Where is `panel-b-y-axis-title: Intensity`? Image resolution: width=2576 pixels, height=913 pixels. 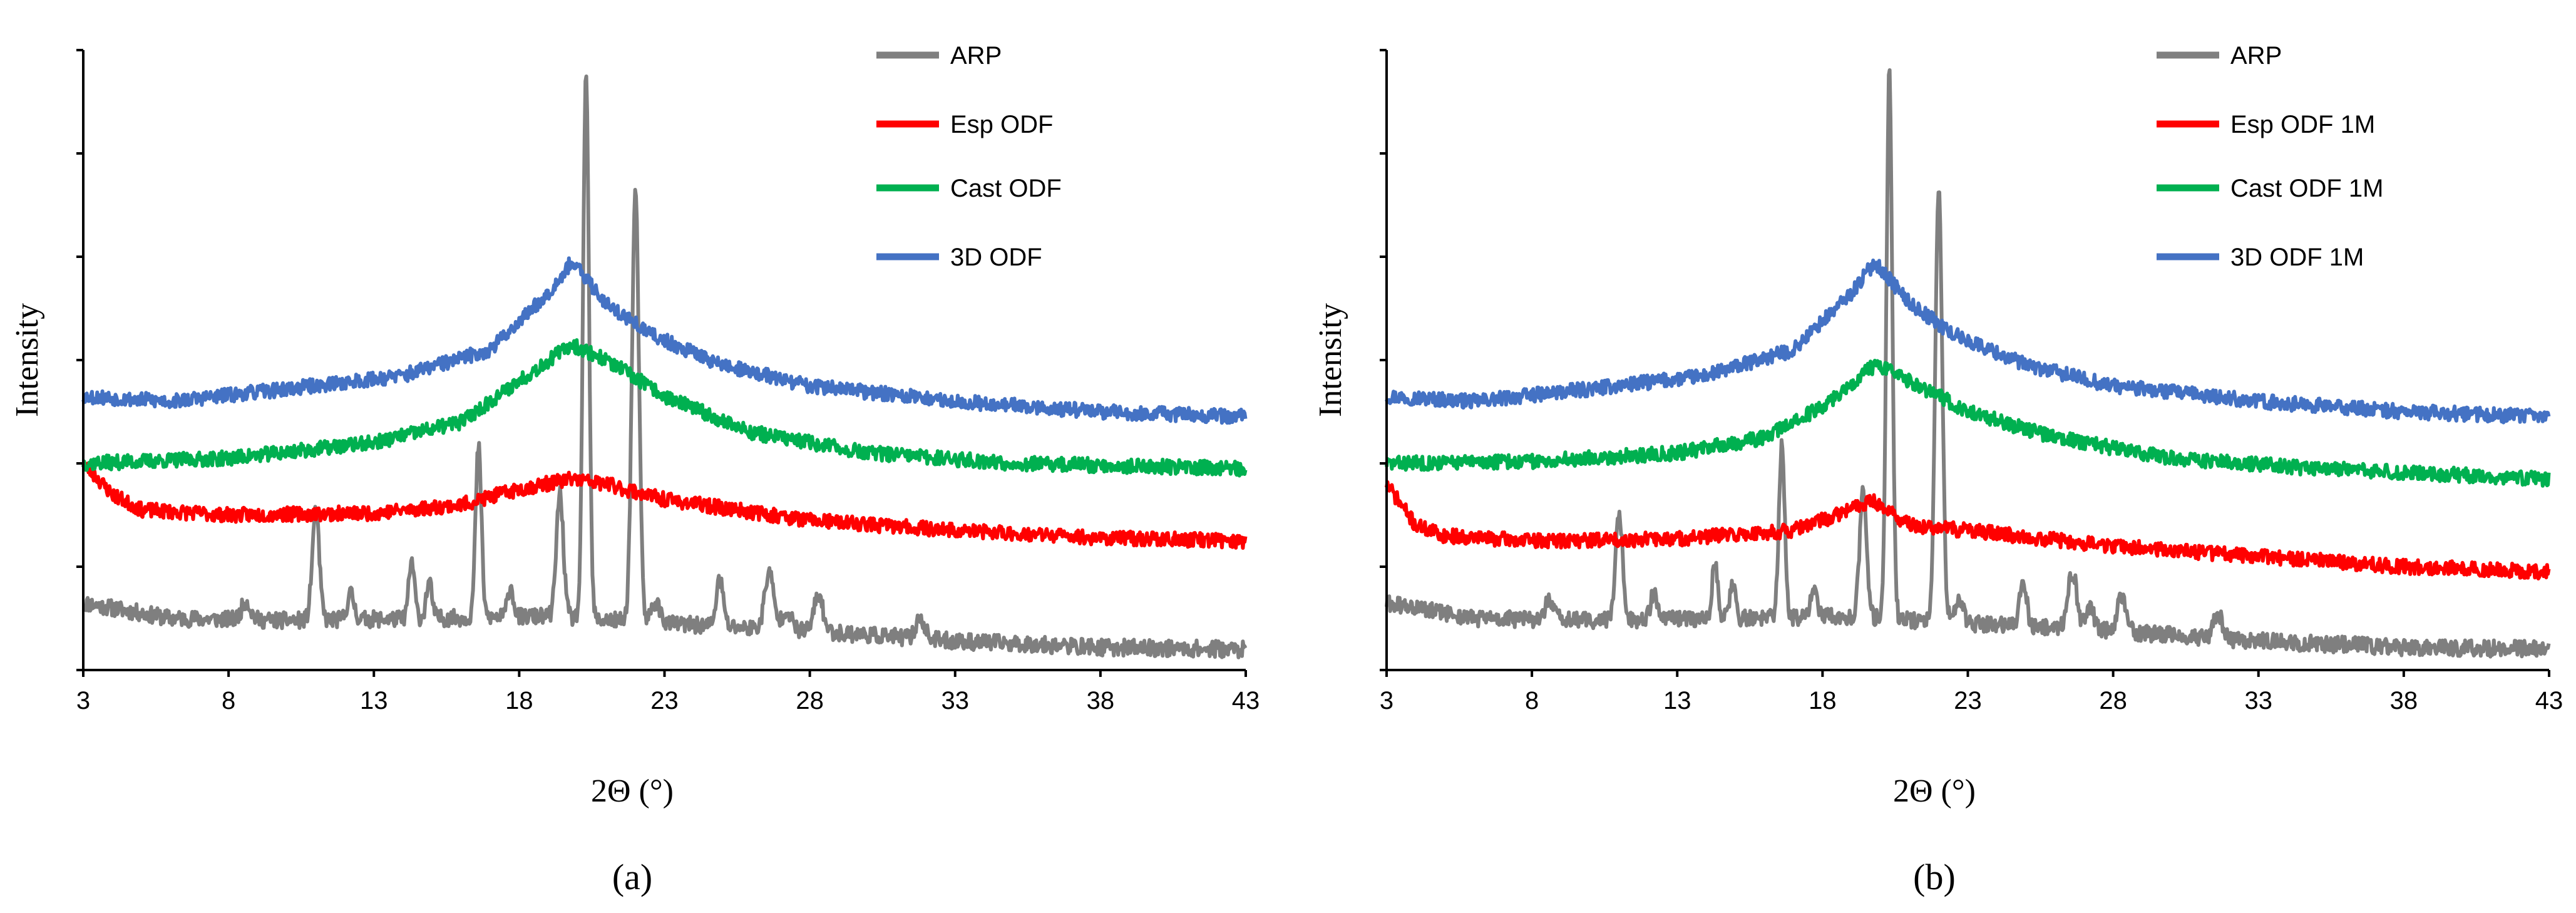
panel-b-y-axis-title: Intensity is located at coordinates (1330, 360).